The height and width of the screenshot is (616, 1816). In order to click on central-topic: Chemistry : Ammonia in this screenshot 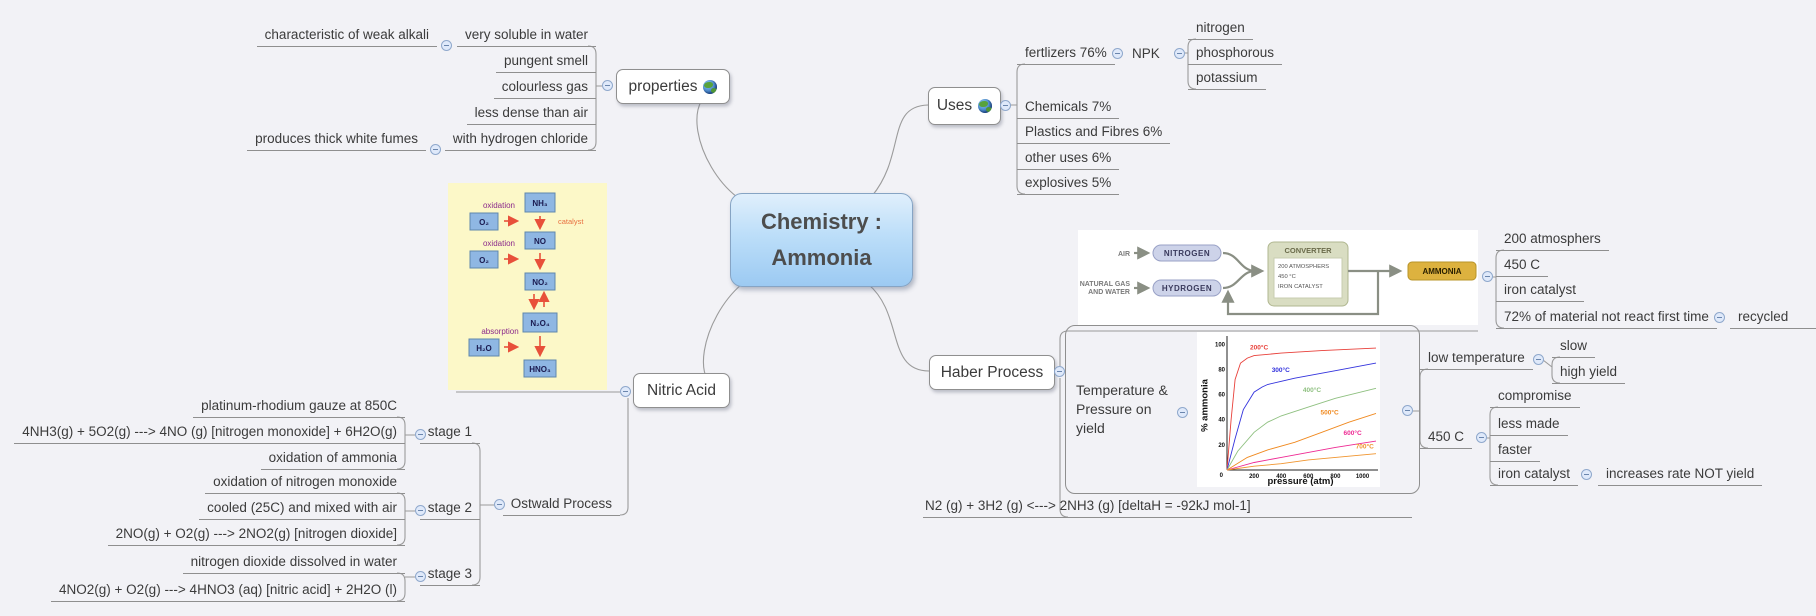, I will do `click(821, 240)`.